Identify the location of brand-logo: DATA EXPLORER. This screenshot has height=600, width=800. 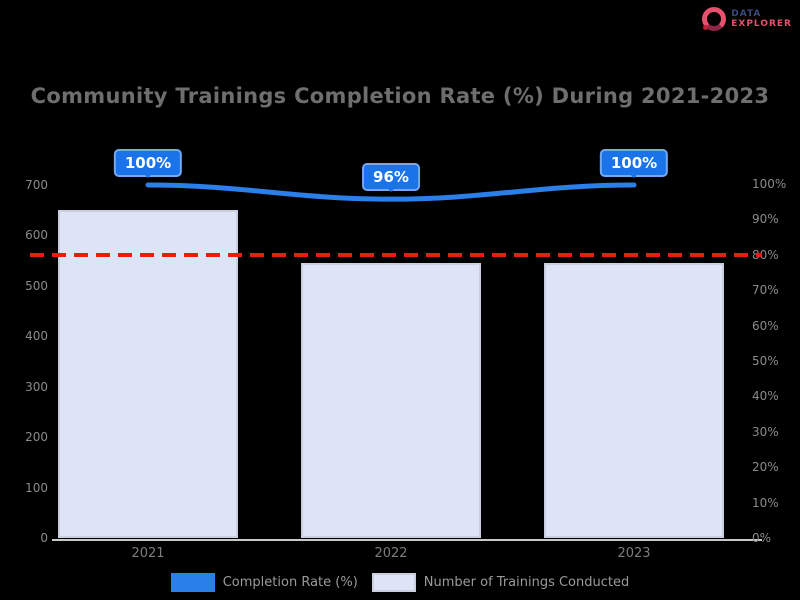
(747, 19).